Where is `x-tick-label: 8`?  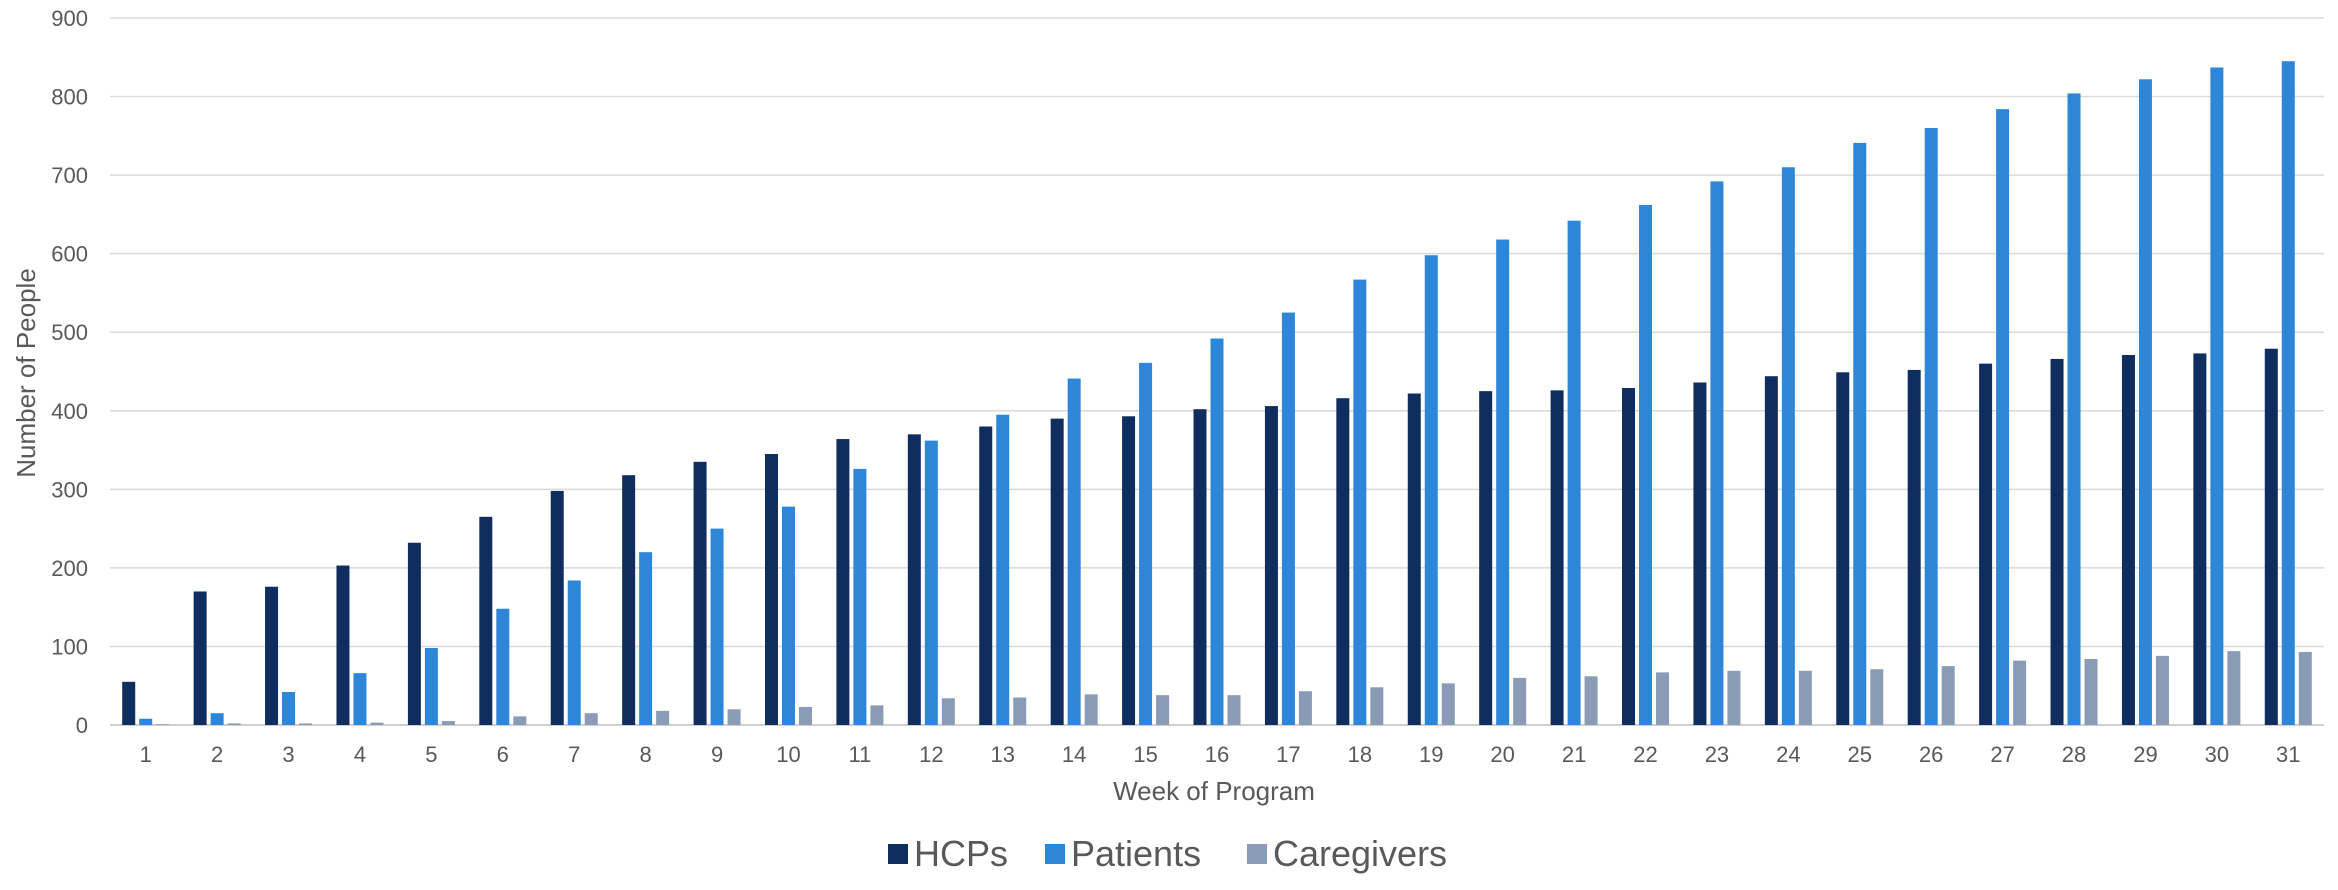 x-tick-label: 8 is located at coordinates (646, 754).